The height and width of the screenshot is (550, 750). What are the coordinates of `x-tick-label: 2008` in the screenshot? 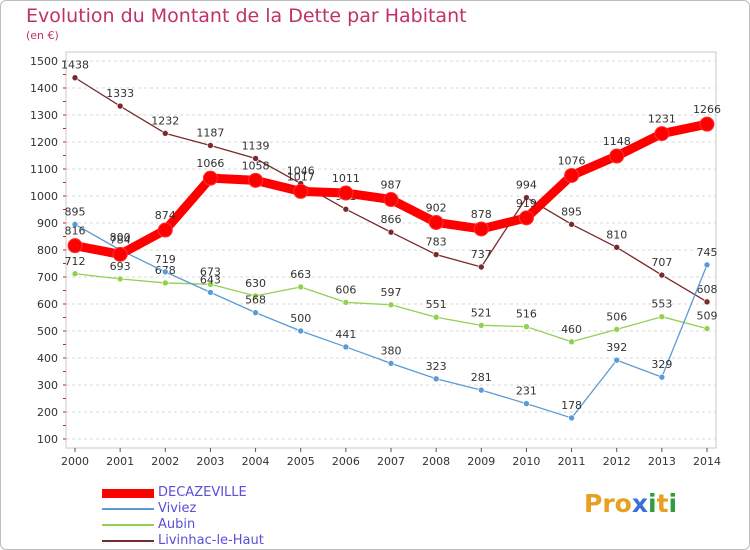 It's located at (436, 461).